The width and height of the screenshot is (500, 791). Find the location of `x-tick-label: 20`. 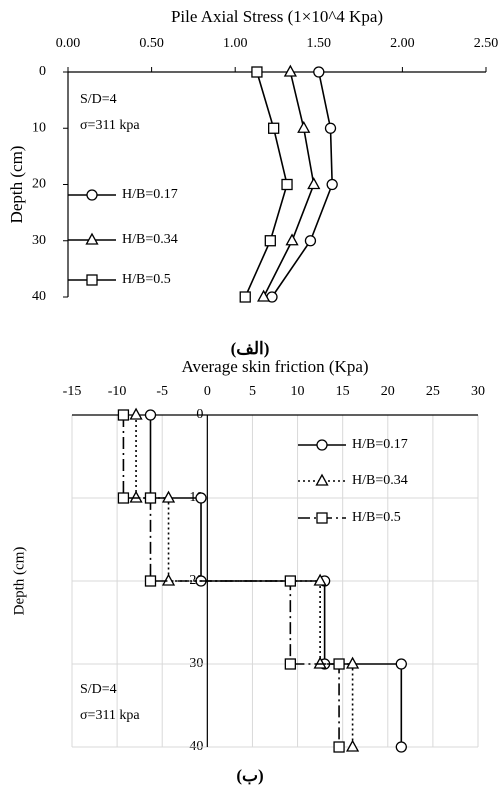

x-tick-label: 20 is located at coordinates (388, 391).